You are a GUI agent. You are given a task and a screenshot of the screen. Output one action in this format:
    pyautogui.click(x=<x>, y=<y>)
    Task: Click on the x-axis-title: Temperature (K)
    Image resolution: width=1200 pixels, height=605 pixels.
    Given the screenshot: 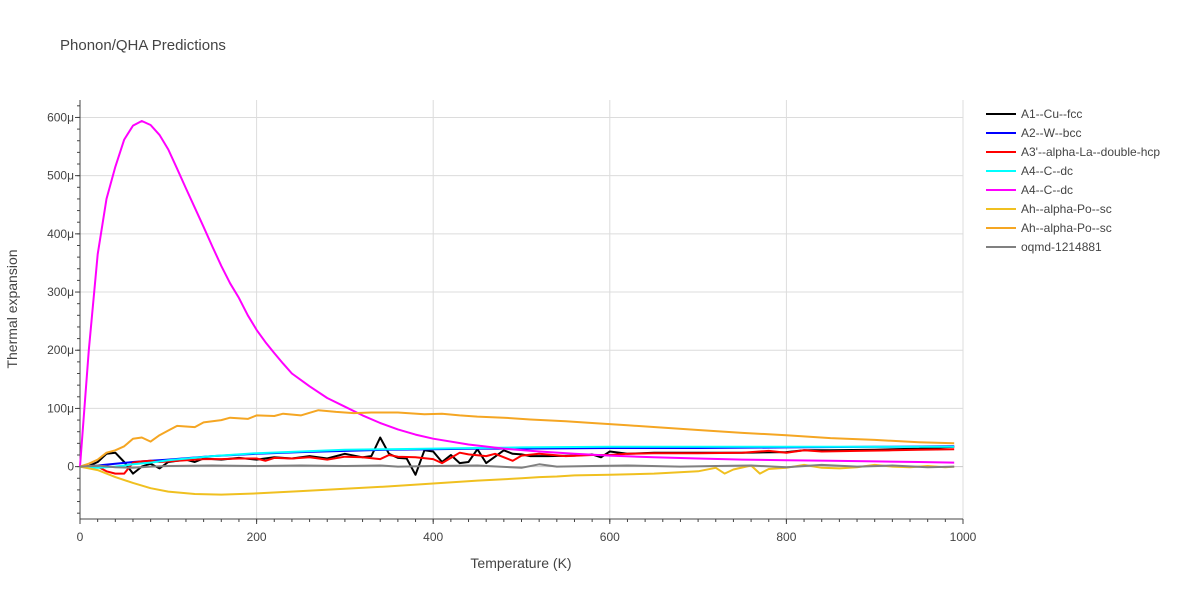 What is the action you would take?
    pyautogui.click(x=520, y=563)
    